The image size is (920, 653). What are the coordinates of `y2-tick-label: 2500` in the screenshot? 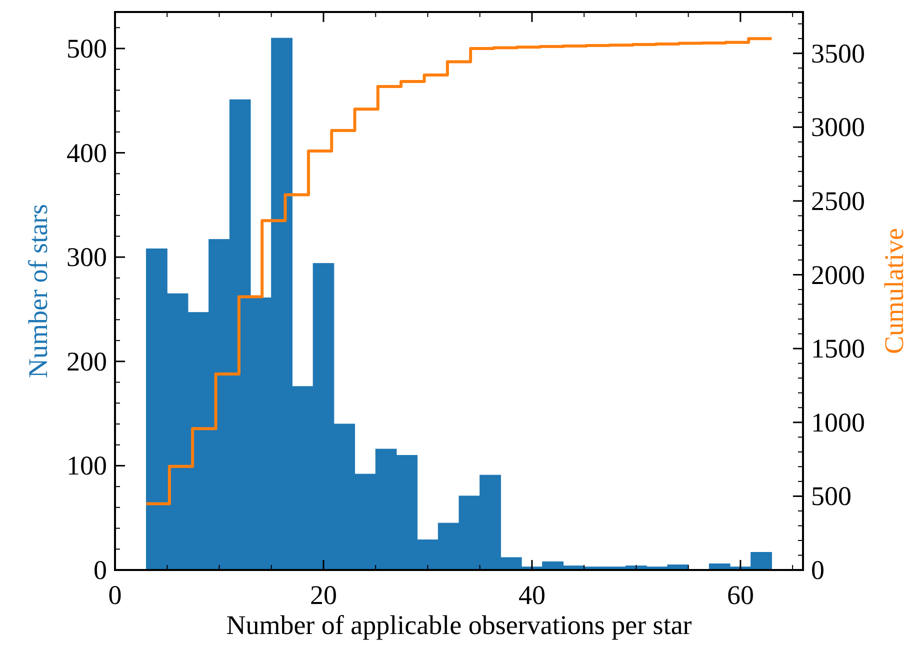 It's located at (838, 201).